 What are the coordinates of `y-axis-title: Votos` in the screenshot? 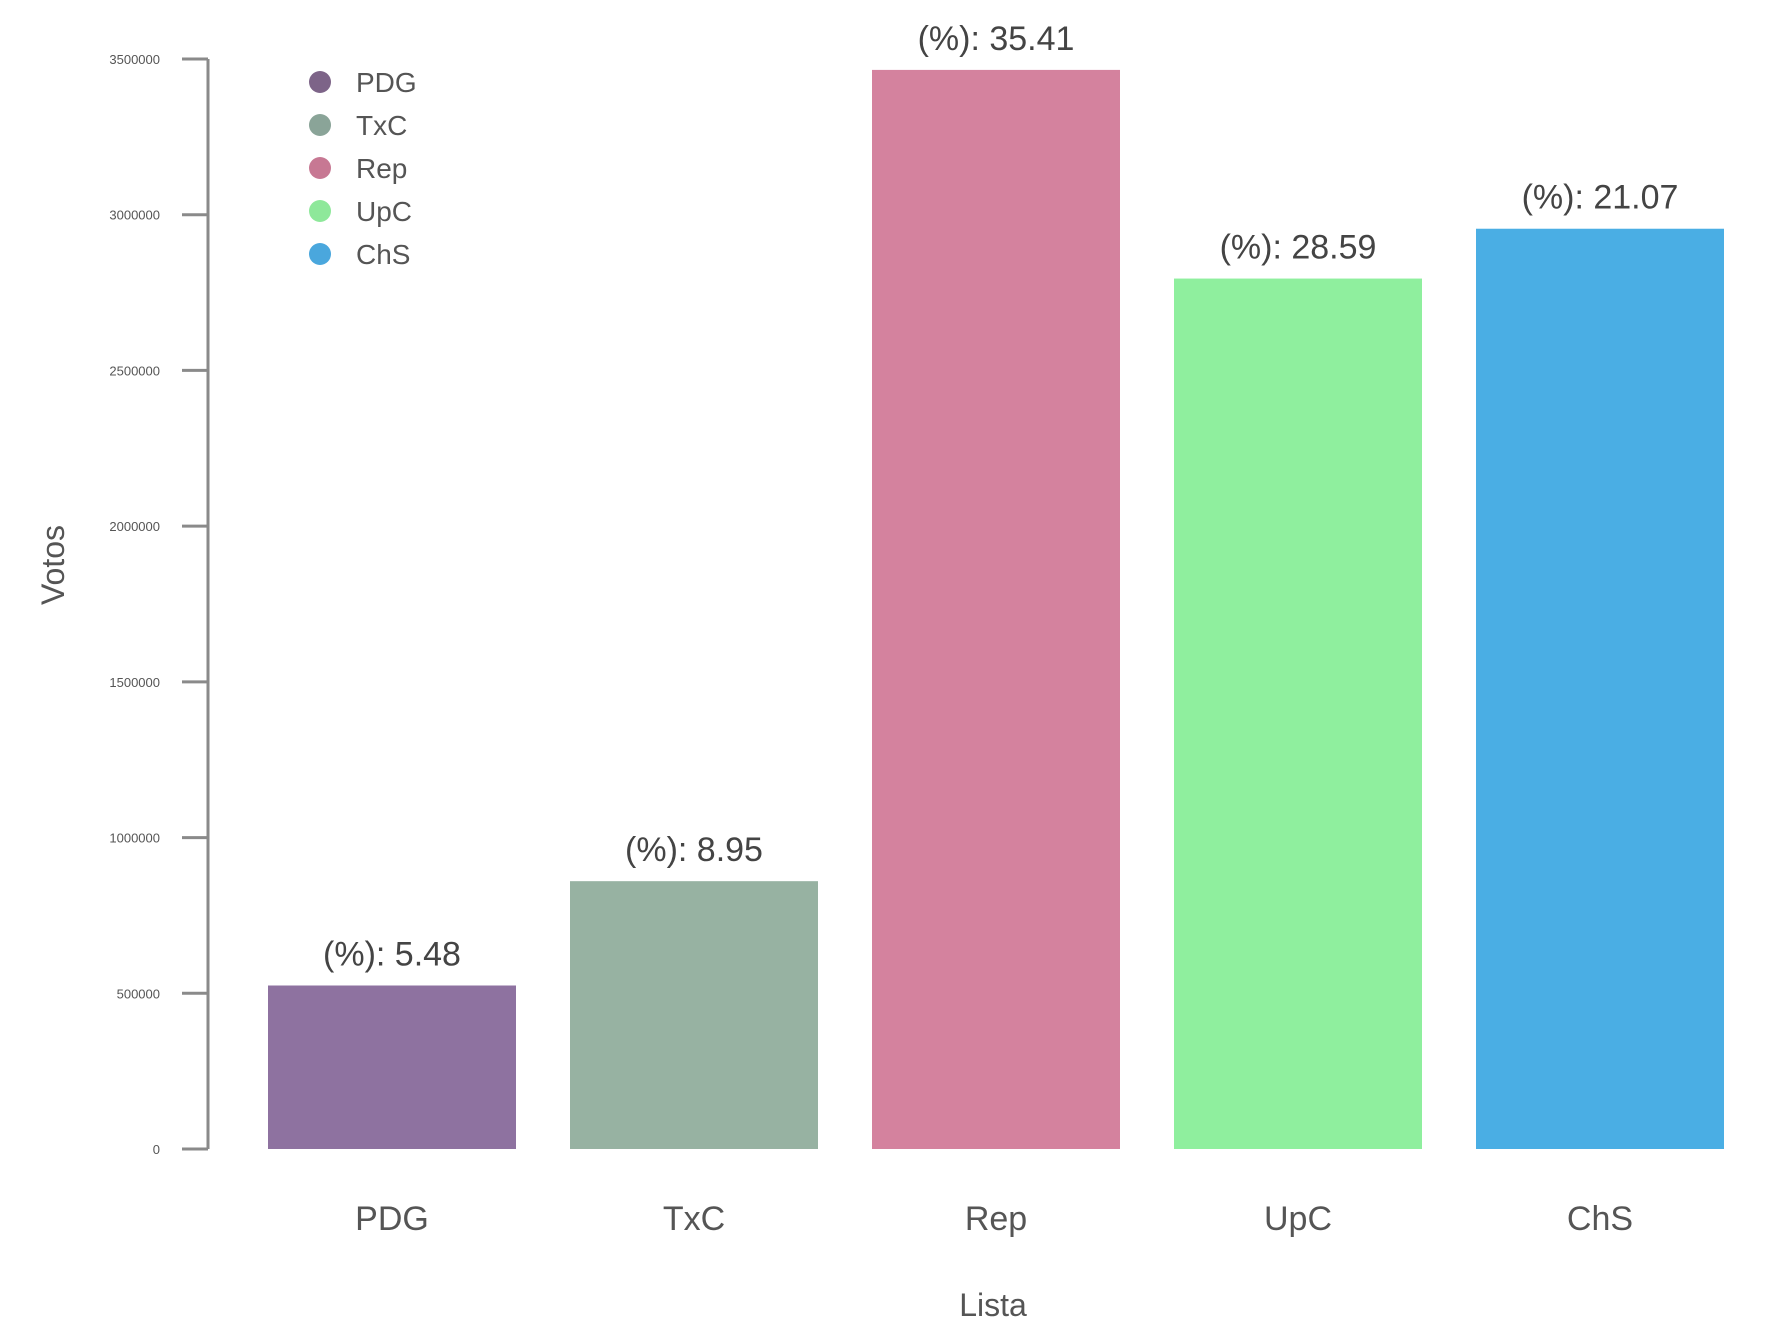 It's located at (53, 565).